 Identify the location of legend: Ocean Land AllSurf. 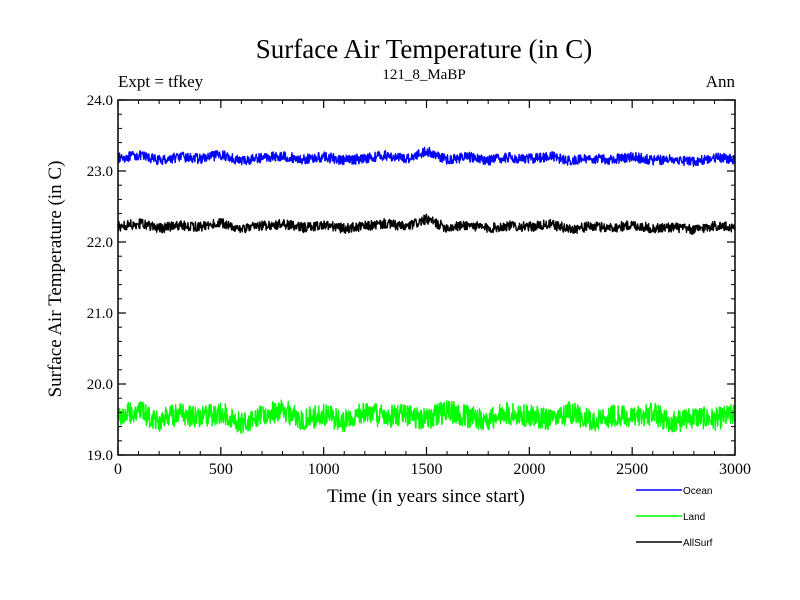
(674, 517).